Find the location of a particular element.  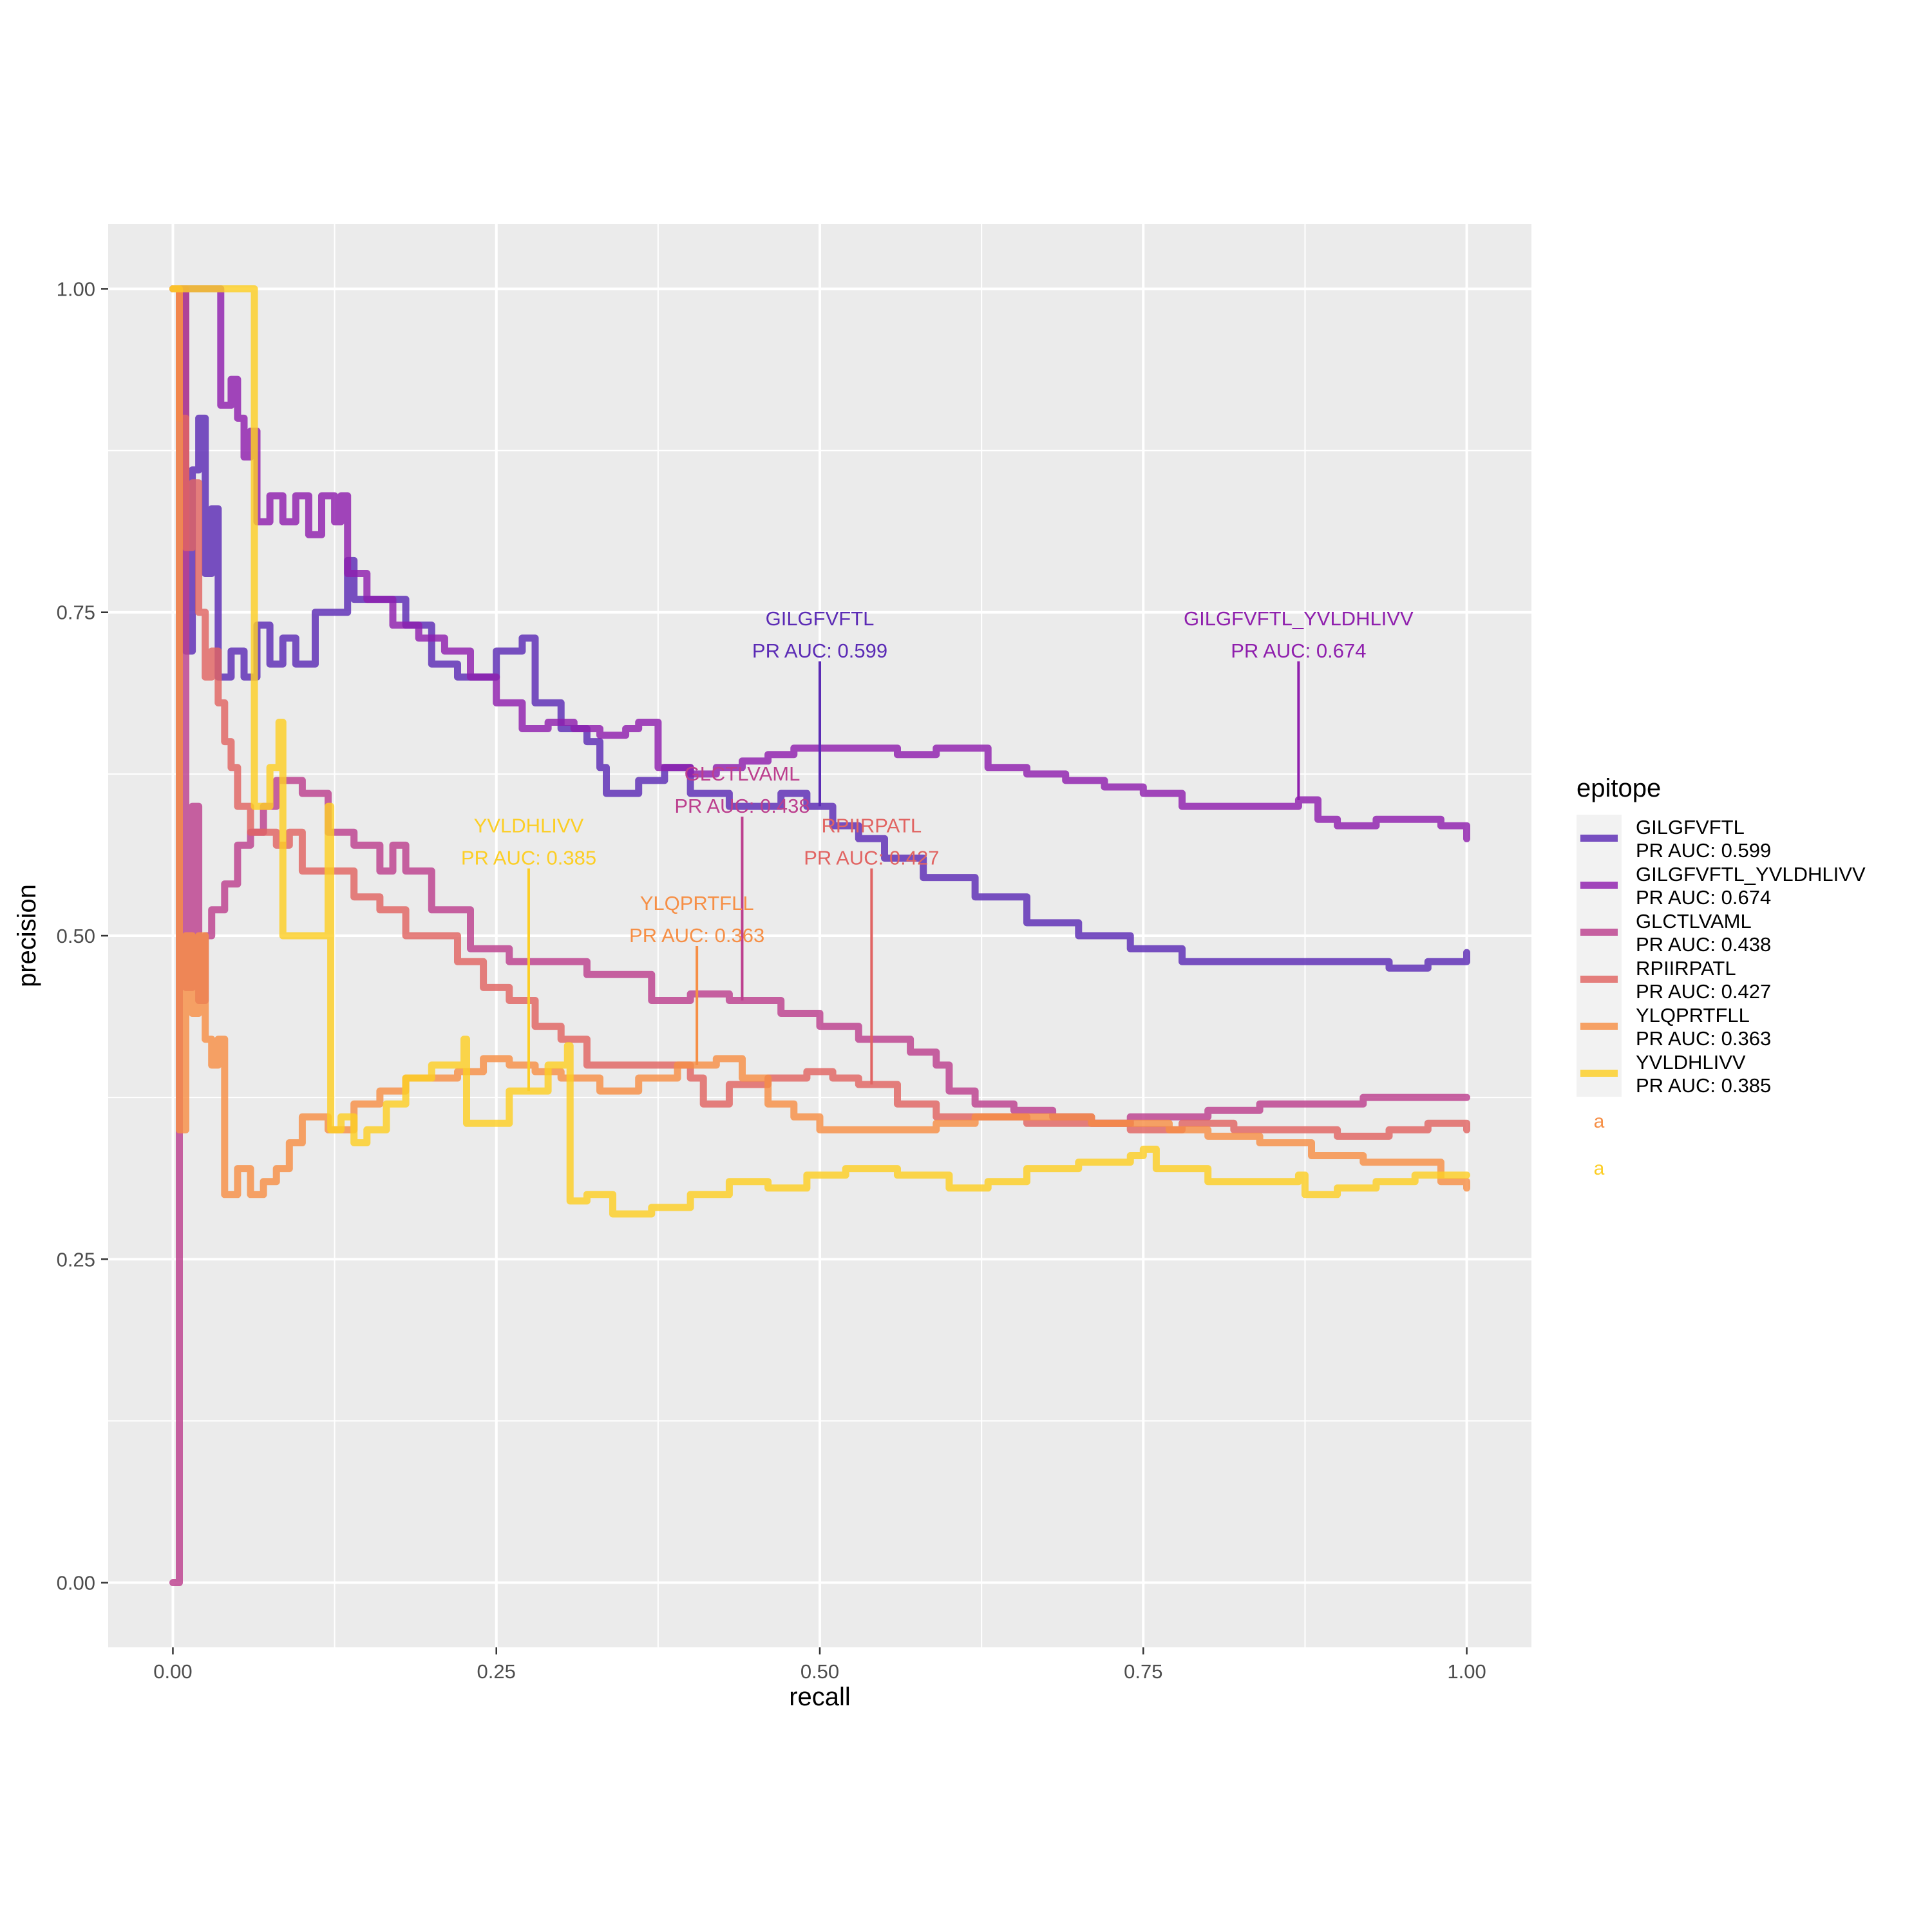

x-tick-label: 0.25 is located at coordinates (496, 1671).